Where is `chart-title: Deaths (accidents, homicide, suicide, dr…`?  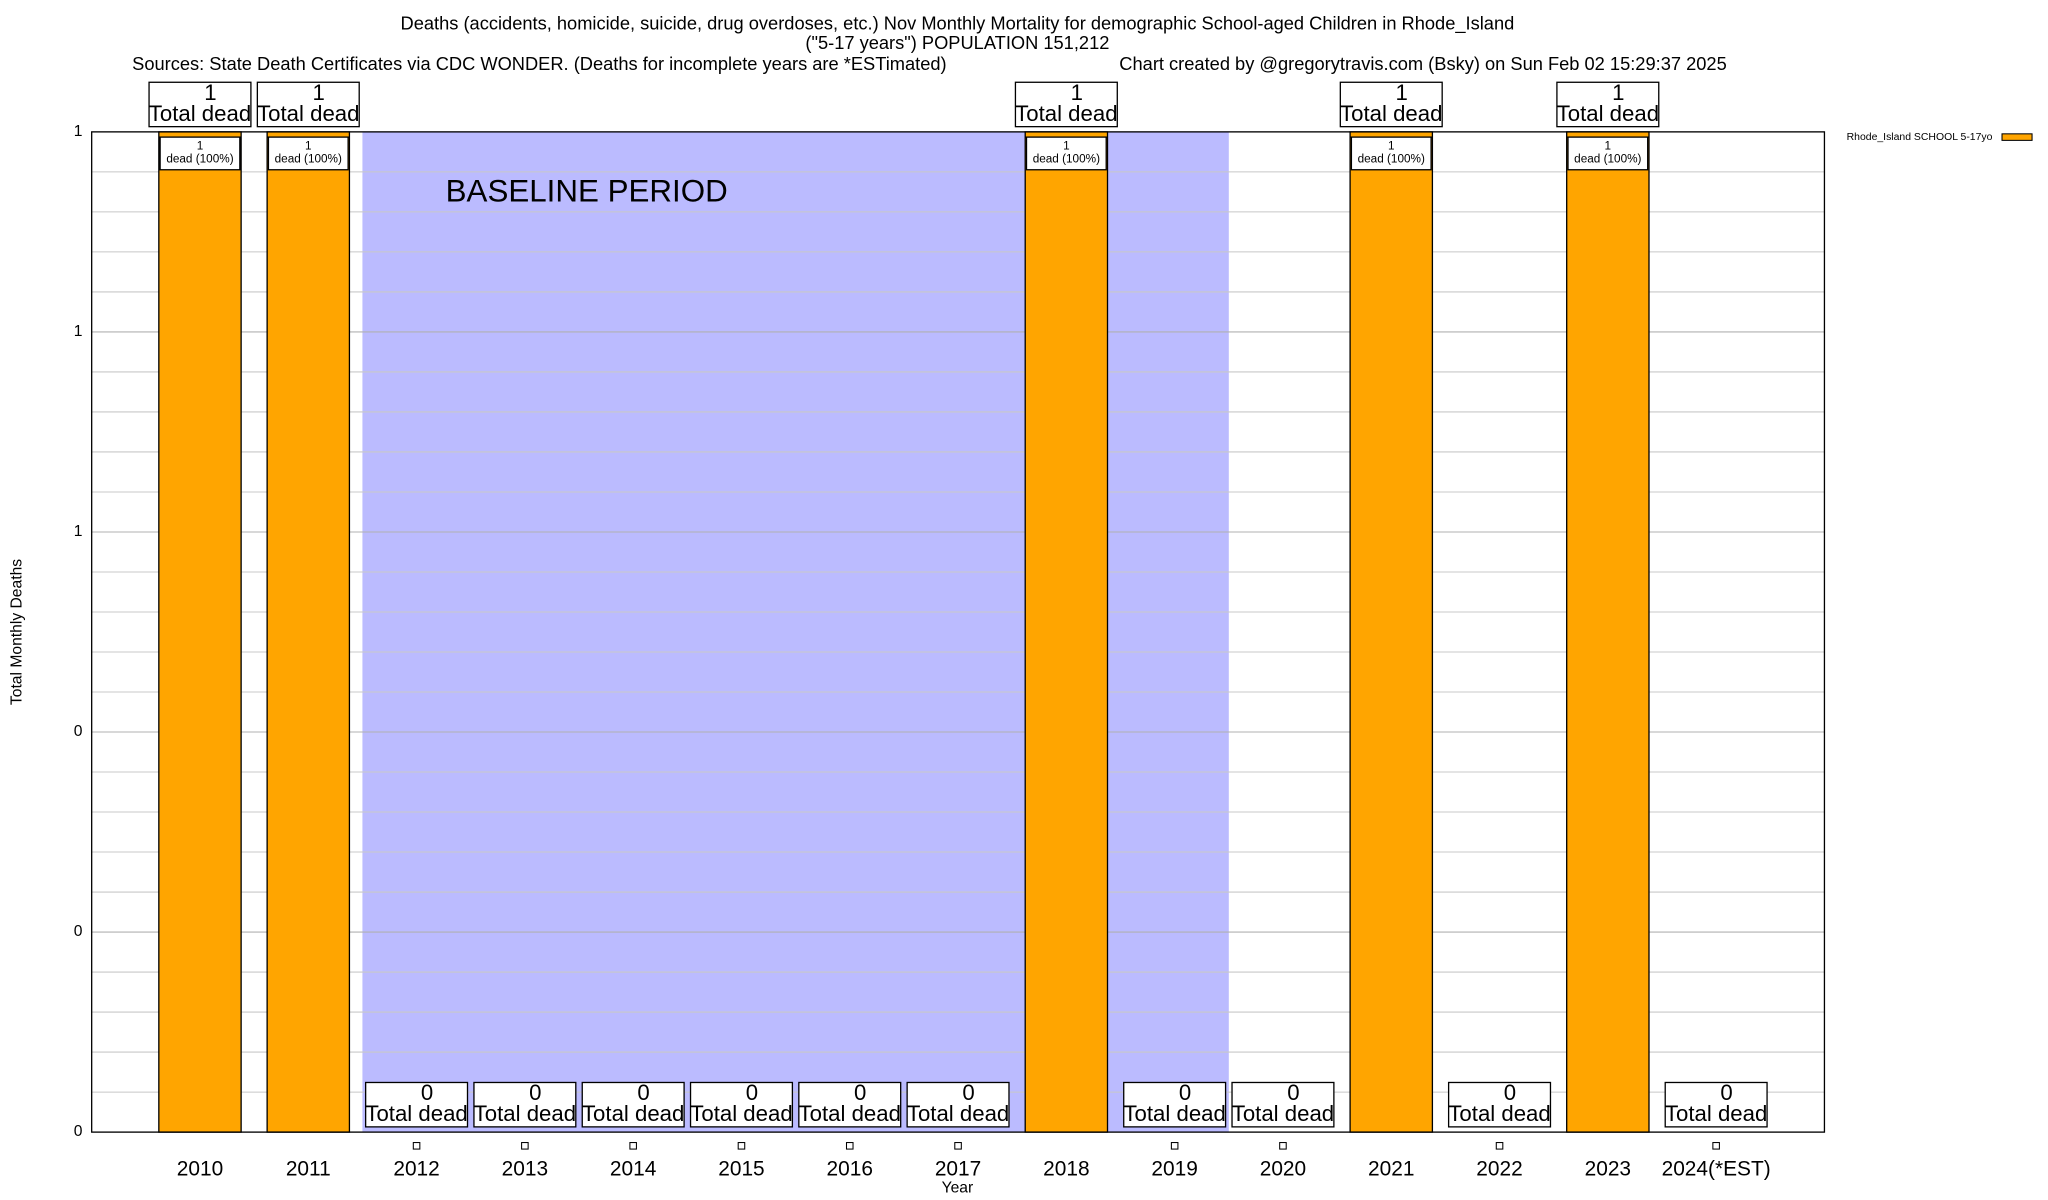 chart-title: Deaths (accidents, homicide, suicide, dr… is located at coordinates (958, 24).